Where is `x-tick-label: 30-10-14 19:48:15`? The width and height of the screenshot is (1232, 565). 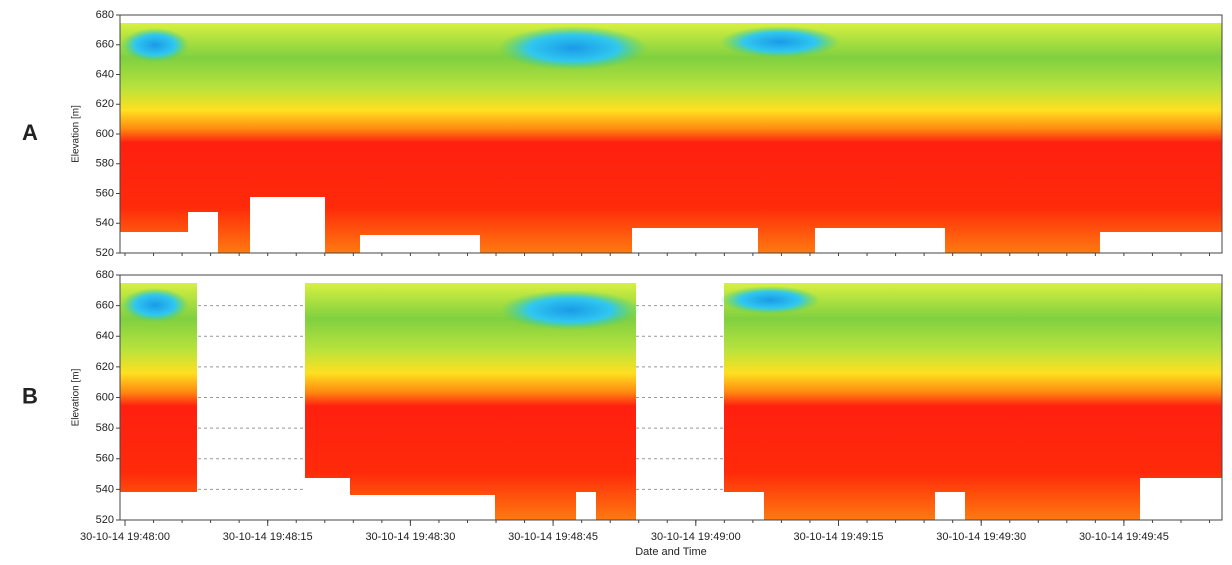 x-tick-label: 30-10-14 19:48:15 is located at coordinates (268, 537).